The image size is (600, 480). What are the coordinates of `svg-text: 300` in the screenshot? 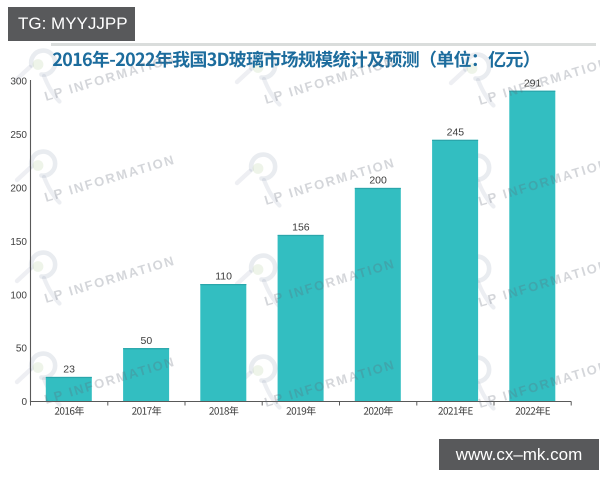 It's located at (18, 82).